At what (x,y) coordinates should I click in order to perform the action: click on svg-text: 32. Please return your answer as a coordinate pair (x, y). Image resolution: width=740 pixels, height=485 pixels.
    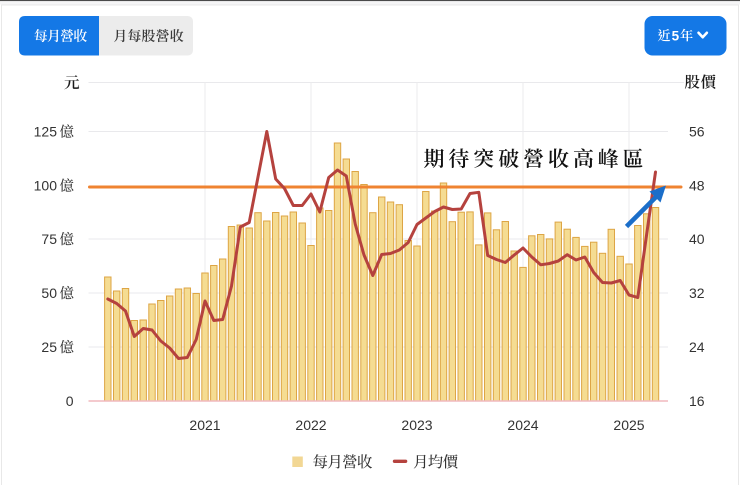
    Looking at the image, I should click on (697, 293).